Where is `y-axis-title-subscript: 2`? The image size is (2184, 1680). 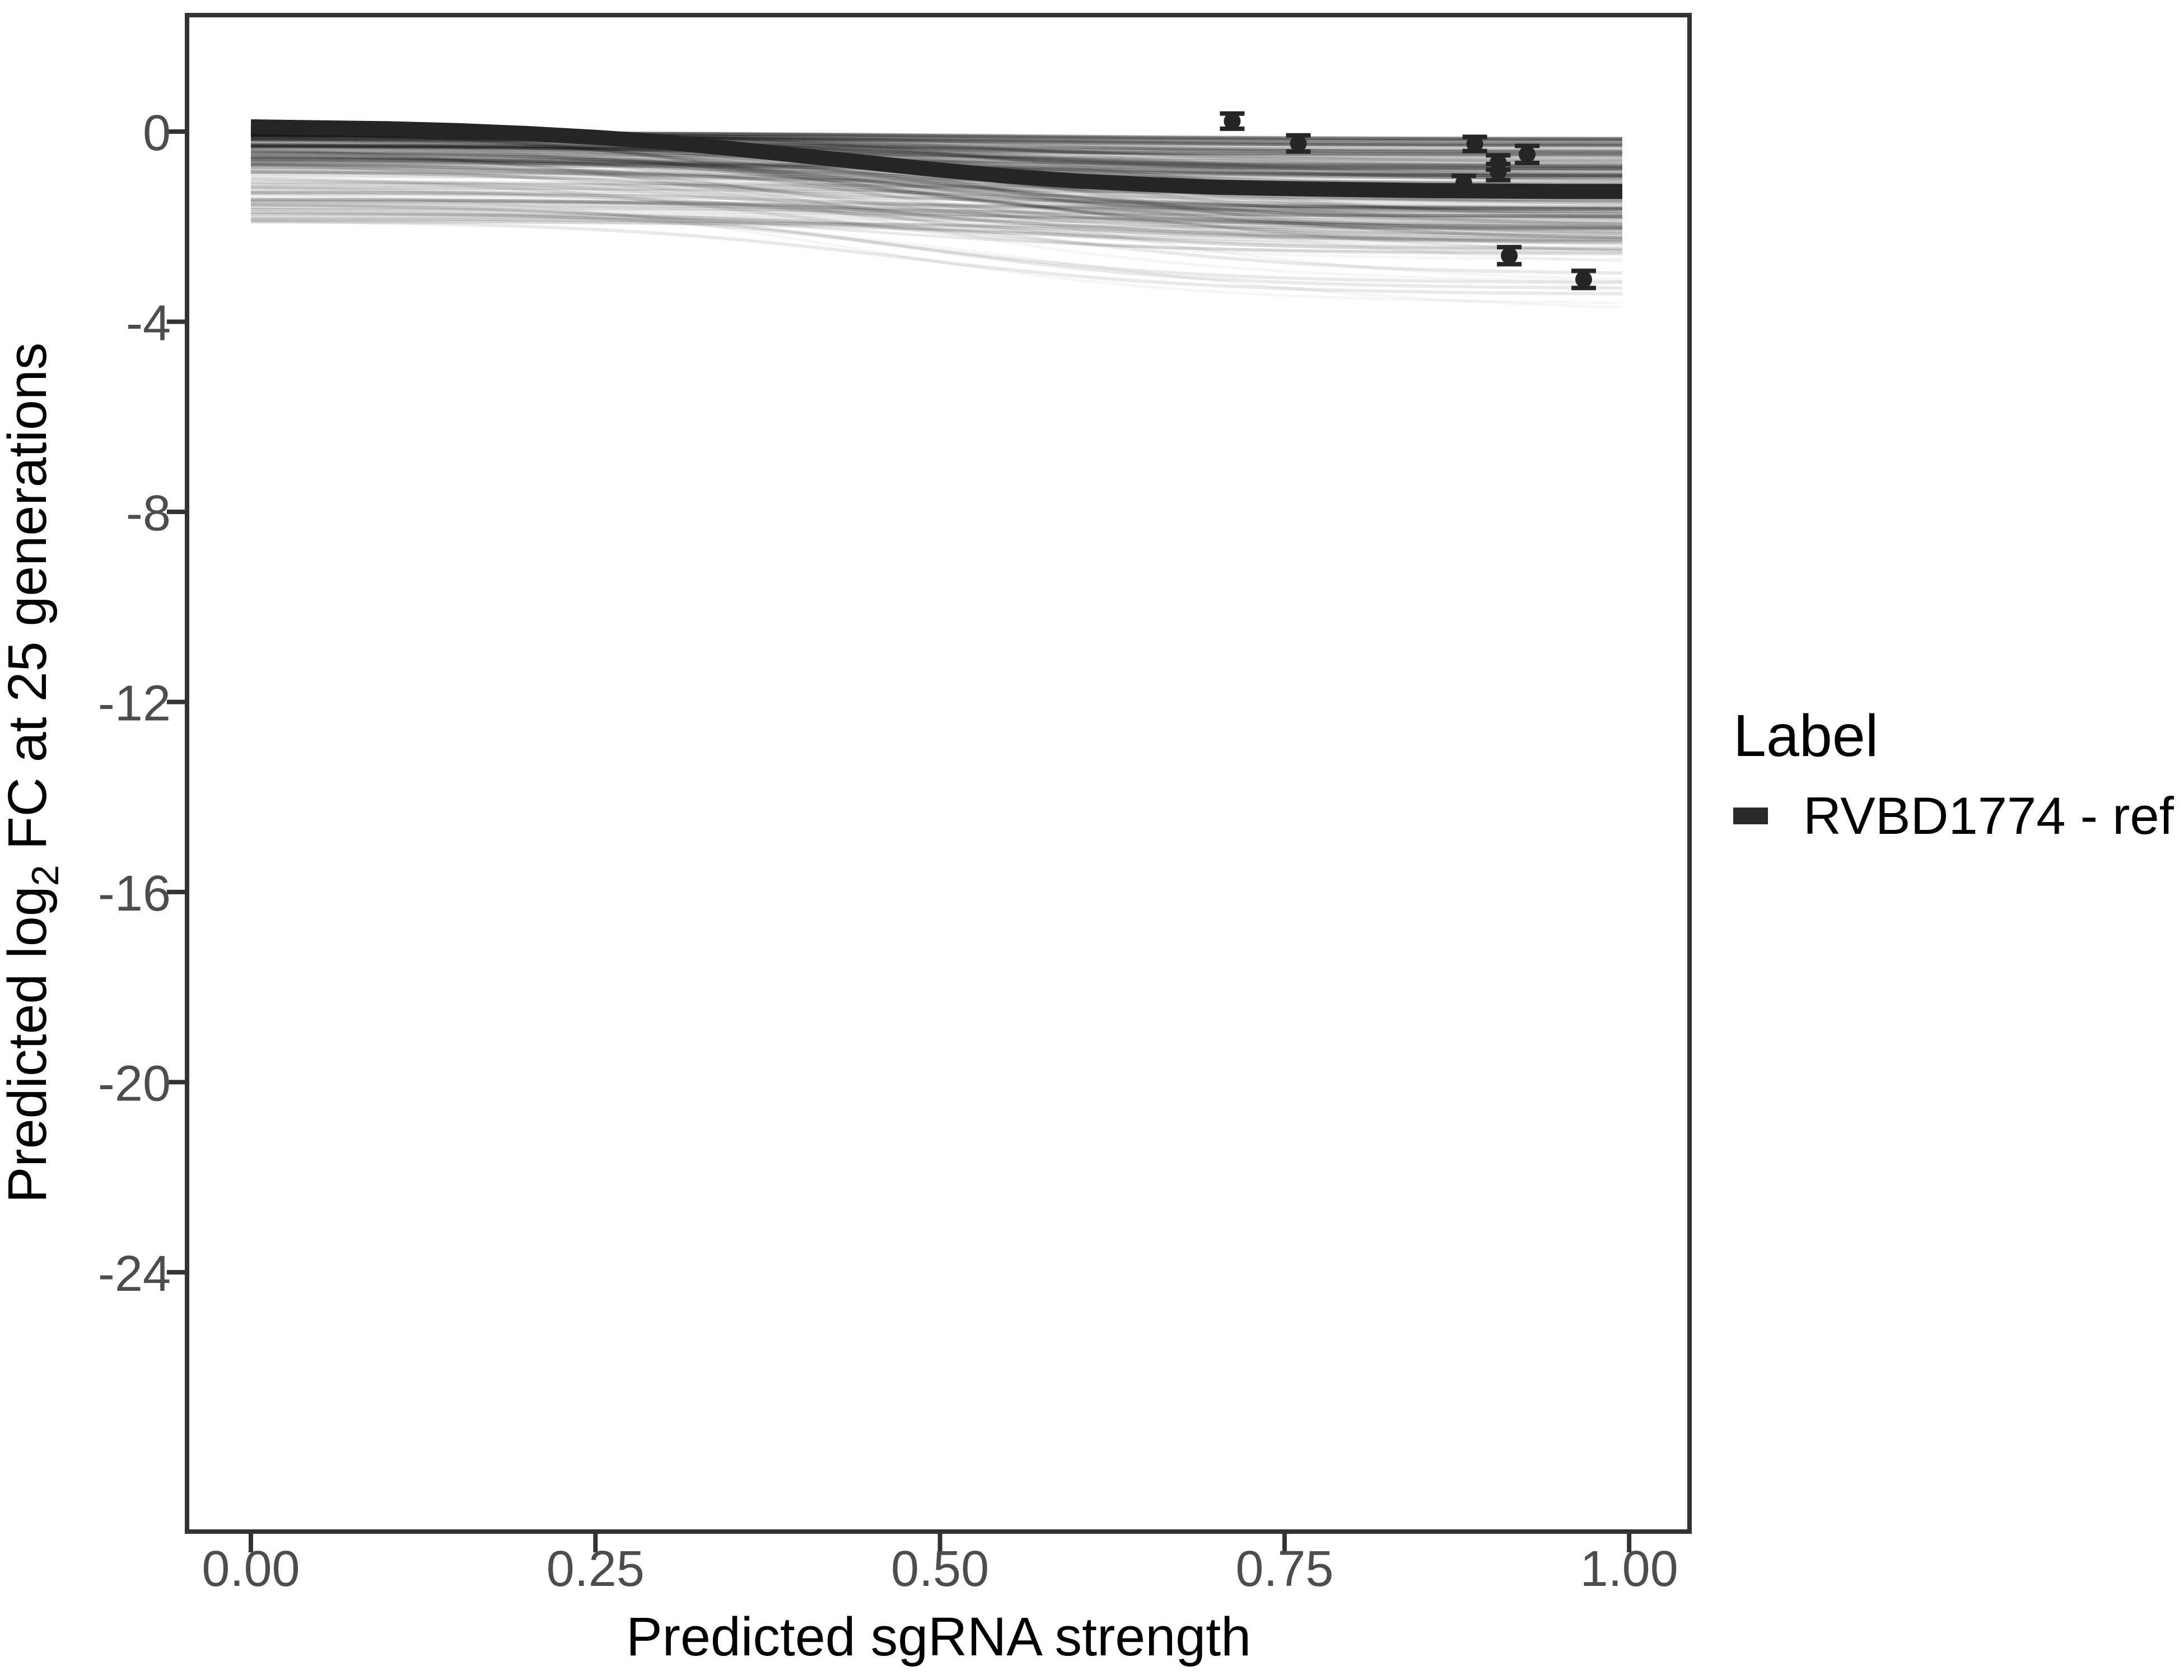
y-axis-title-subscript: 2 is located at coordinates (46, 876).